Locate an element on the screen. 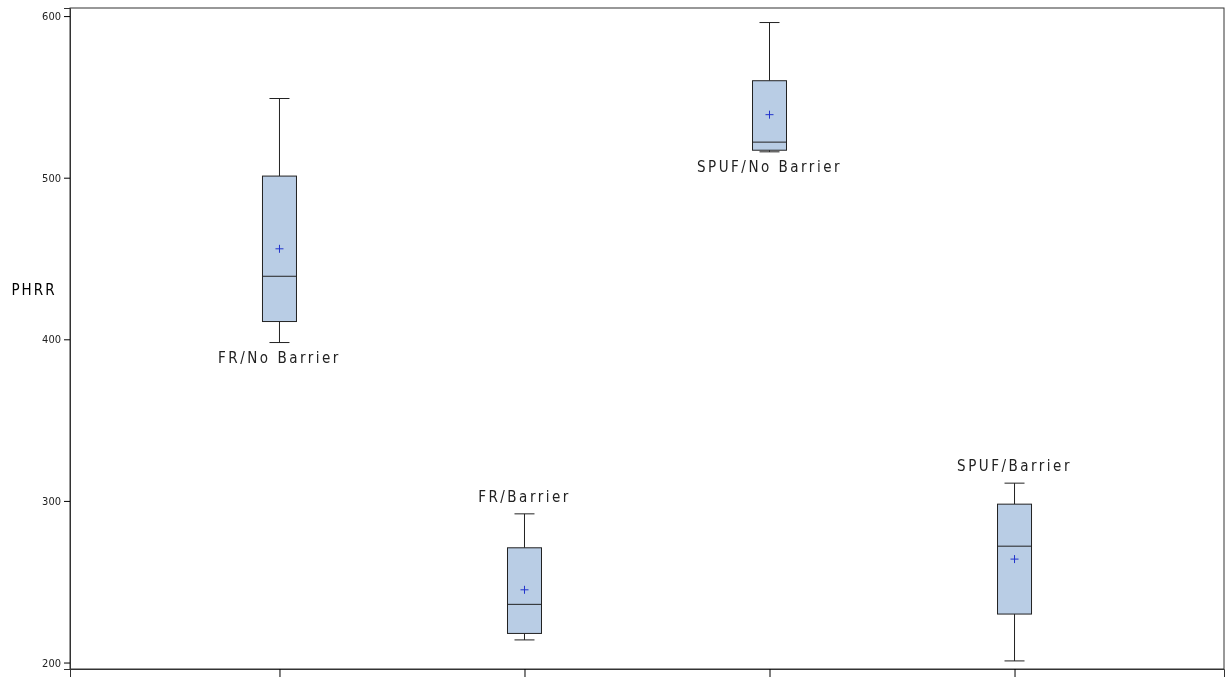 Image resolution: width=1228 pixels, height=679 pixels. y-axis-title: PHRR is located at coordinates (34, 289).